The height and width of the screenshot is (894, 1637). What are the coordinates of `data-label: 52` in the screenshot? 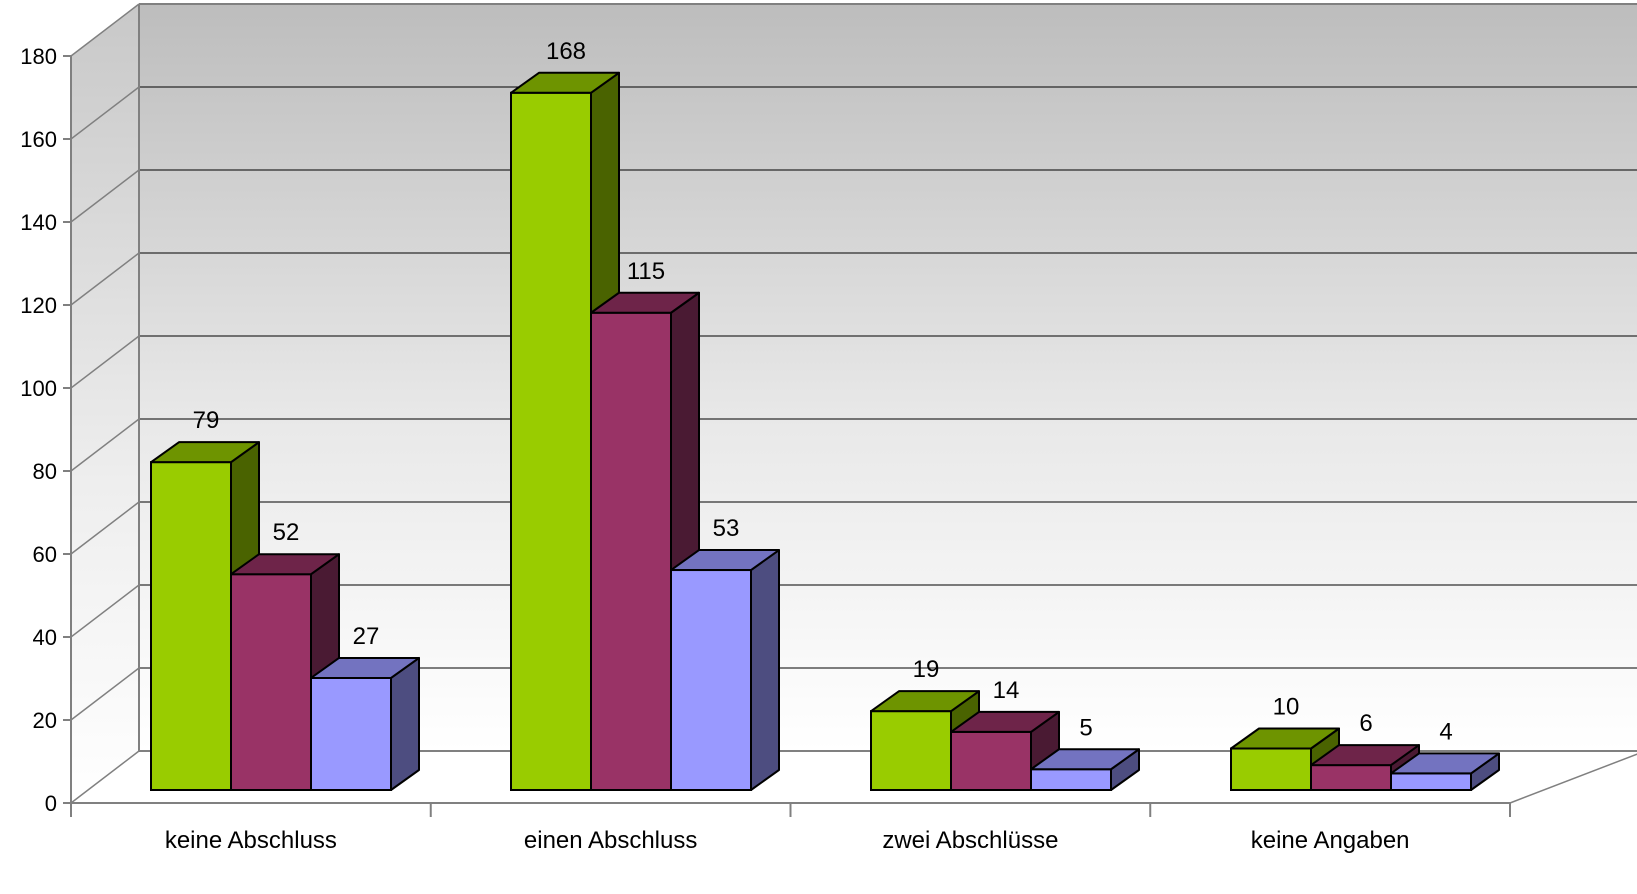 It's located at (286, 532).